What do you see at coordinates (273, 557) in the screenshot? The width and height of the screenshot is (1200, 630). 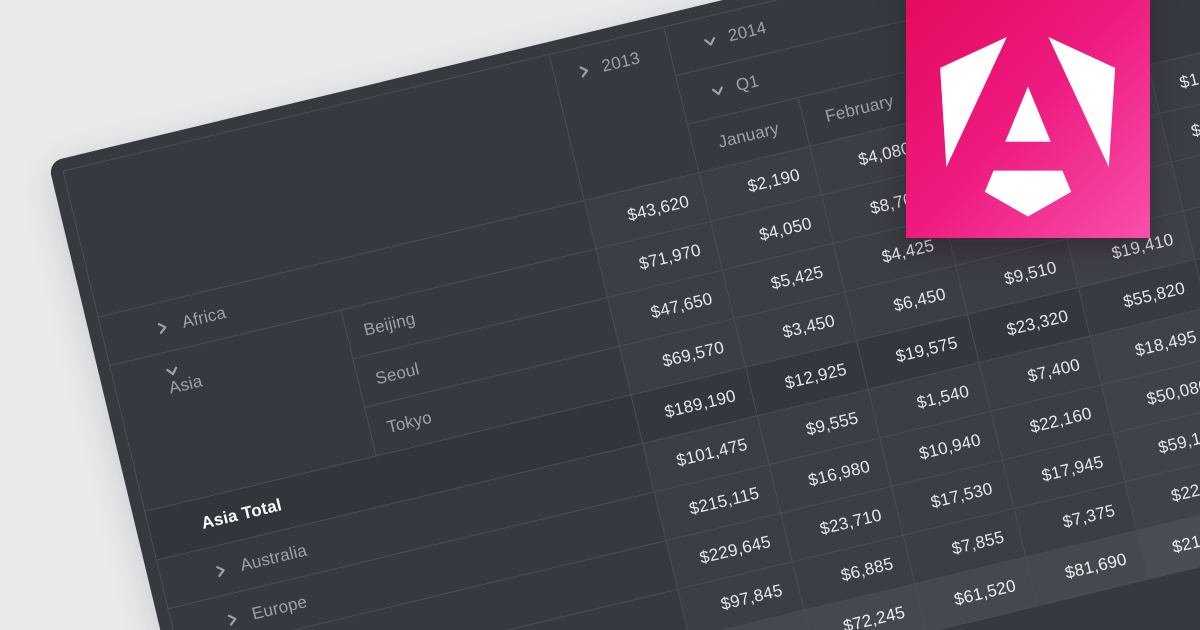 I see `row-header-label: Australia` at bounding box center [273, 557].